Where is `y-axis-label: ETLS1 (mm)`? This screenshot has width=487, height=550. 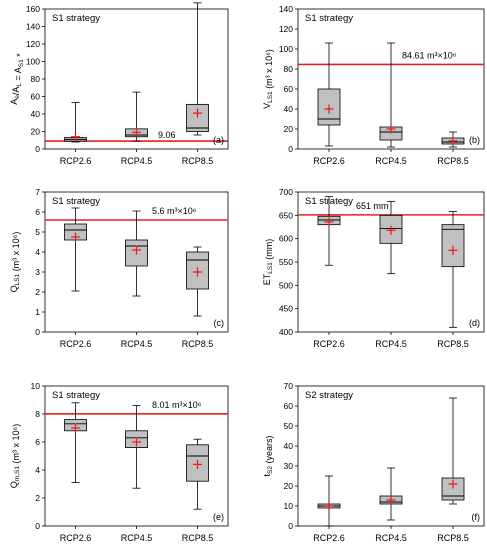 y-axis-label: ETLS1 (mm) is located at coordinates (268, 262).